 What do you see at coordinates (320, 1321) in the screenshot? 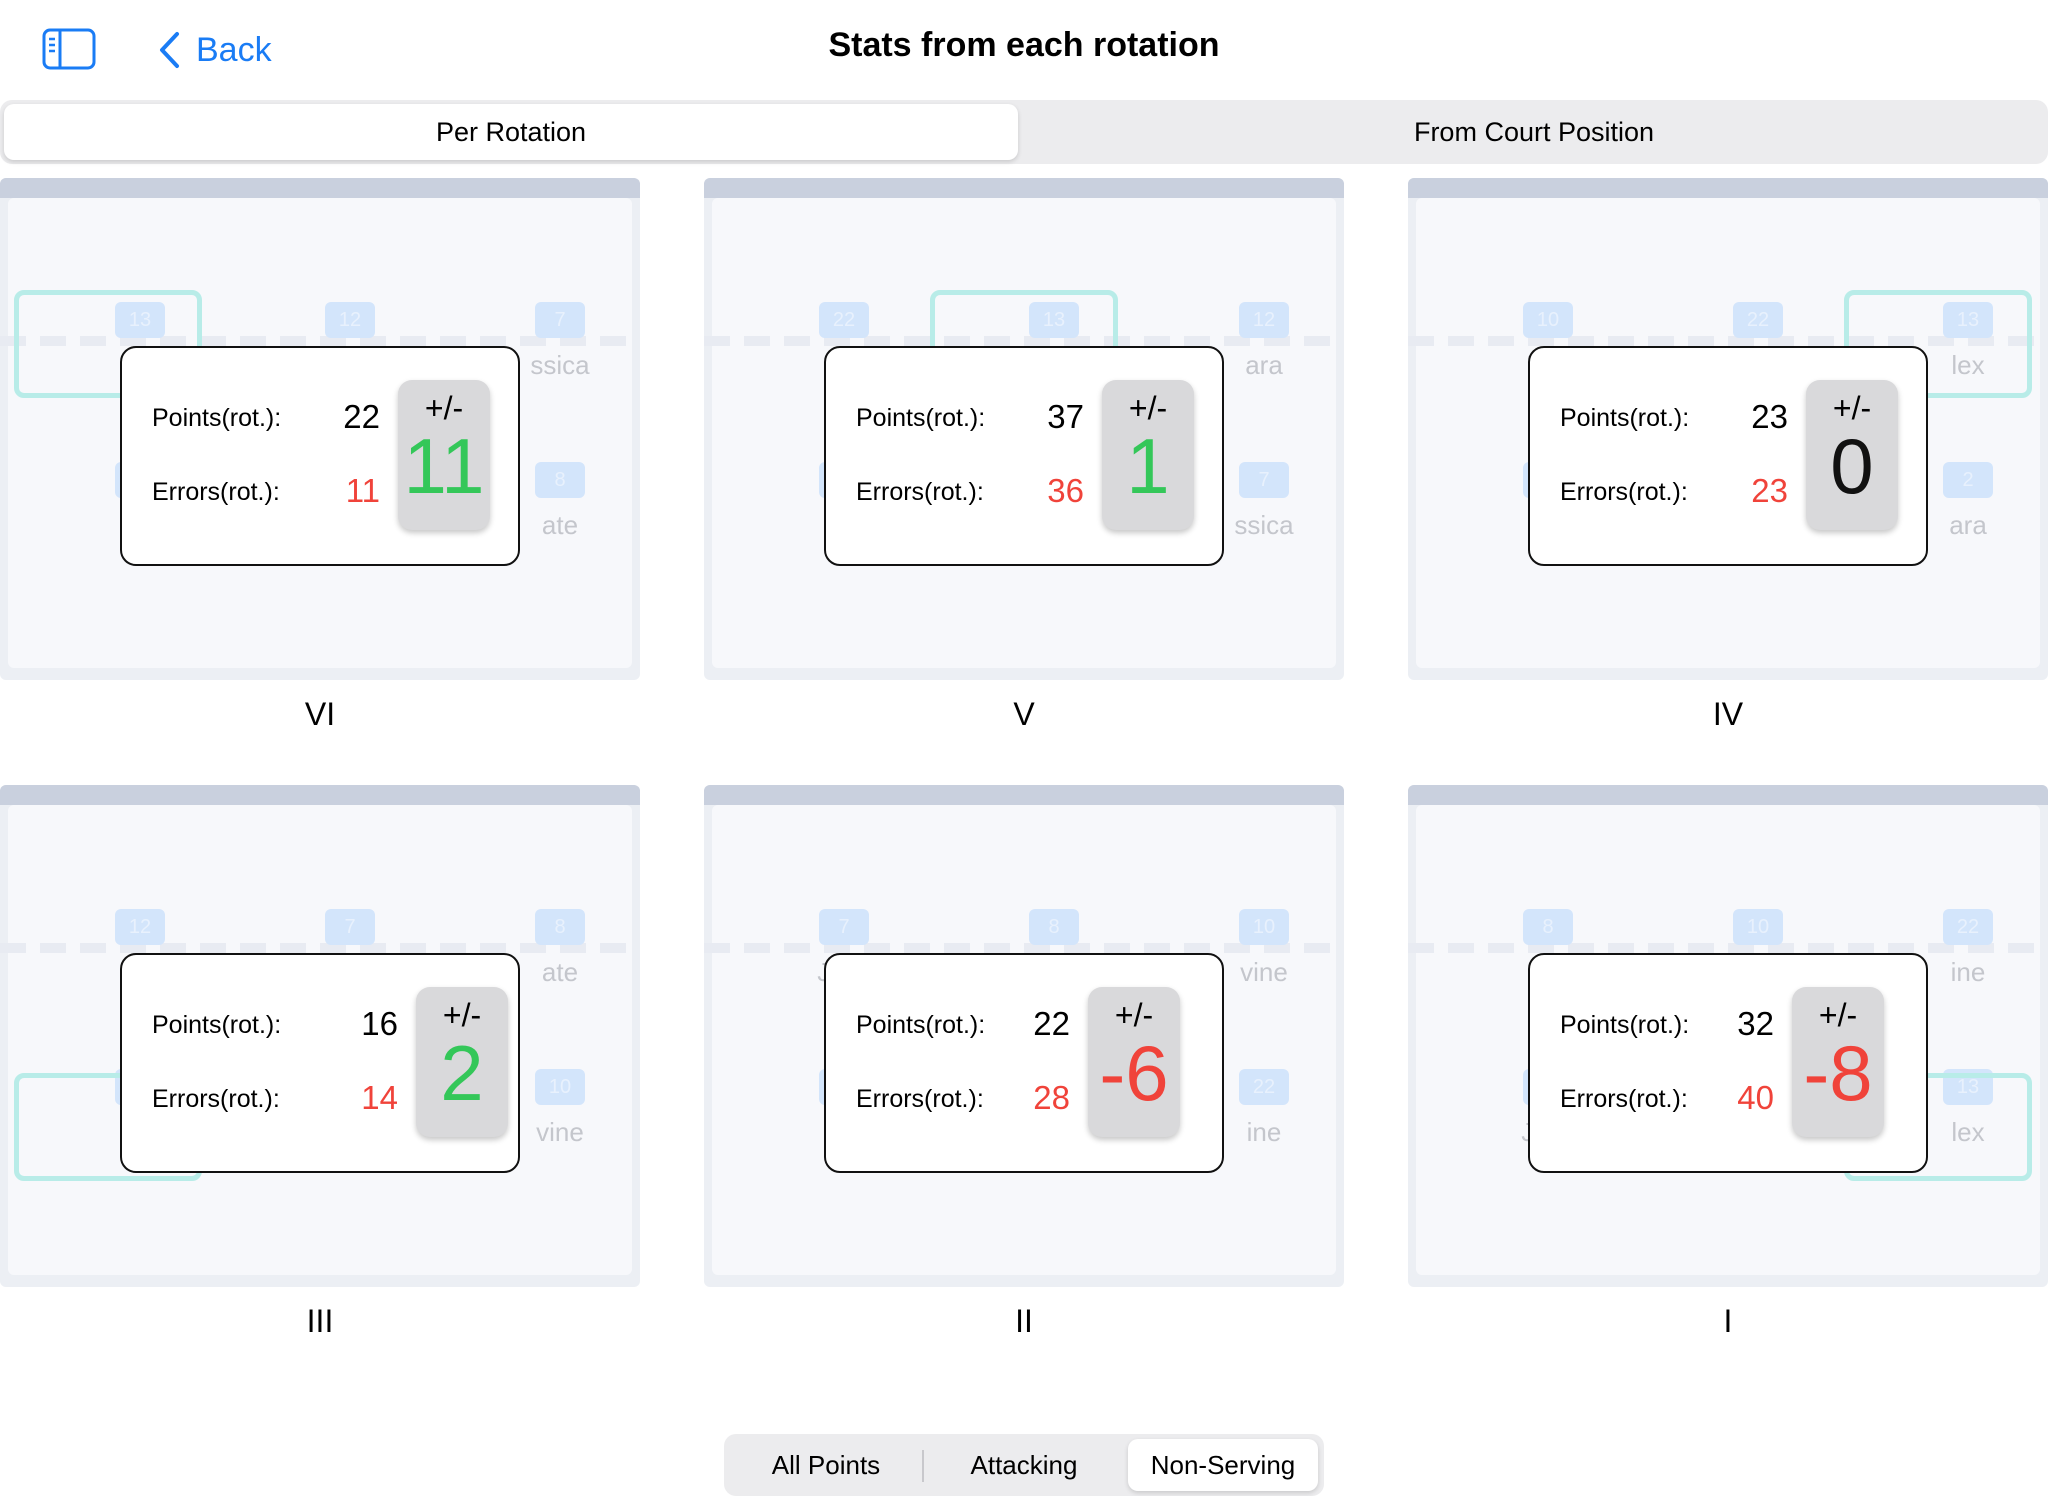
I see `rotation-label: III` at bounding box center [320, 1321].